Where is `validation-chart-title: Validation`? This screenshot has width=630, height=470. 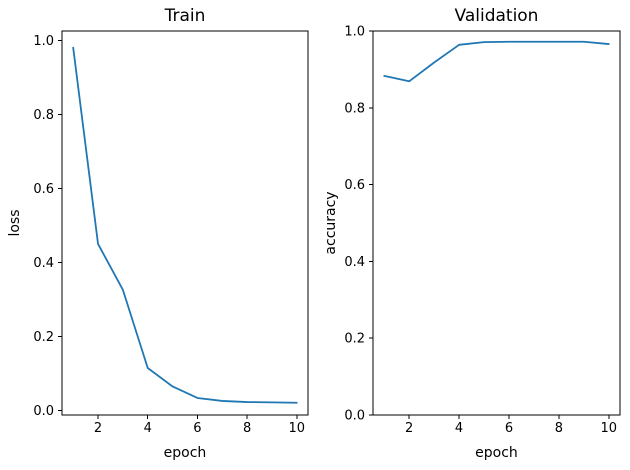 validation-chart-title: Validation is located at coordinates (496, 16).